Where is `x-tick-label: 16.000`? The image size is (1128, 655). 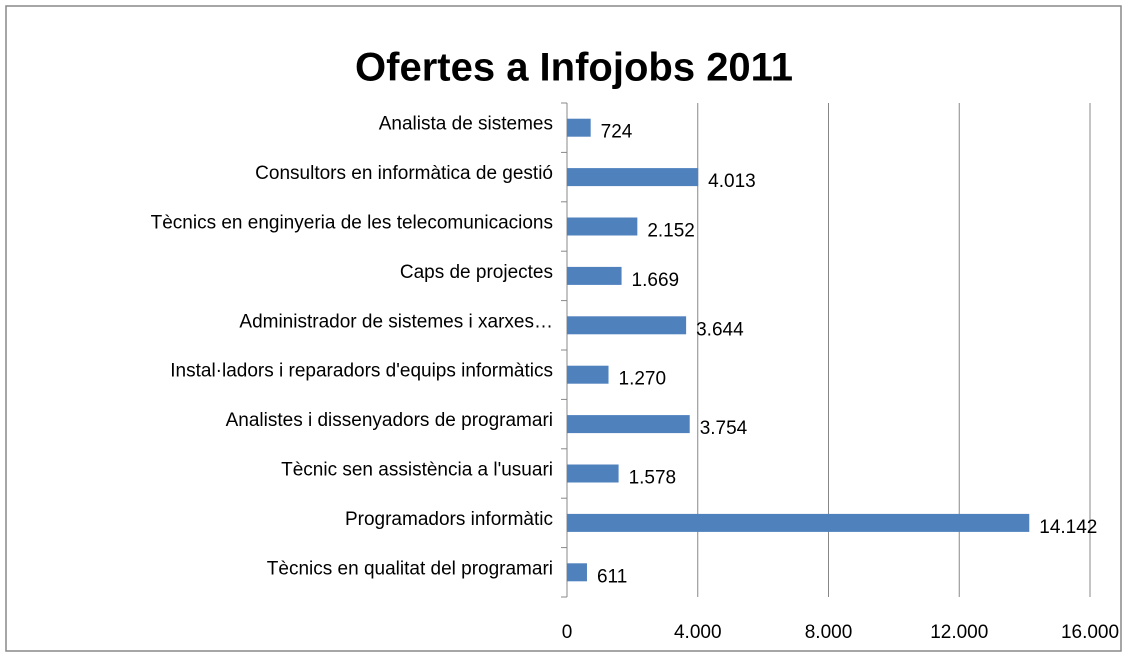
x-tick-label: 16.000 is located at coordinates (1090, 632).